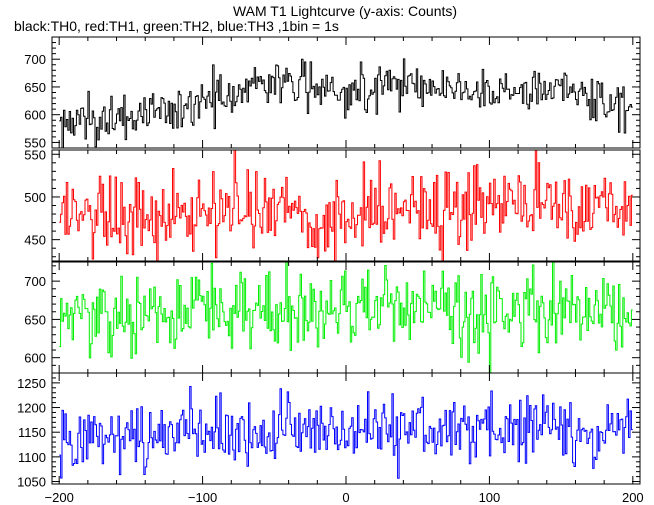 This screenshot has height=505, width=654. What do you see at coordinates (31, 482) in the screenshot?
I see `y-tick-label: 1050` at bounding box center [31, 482].